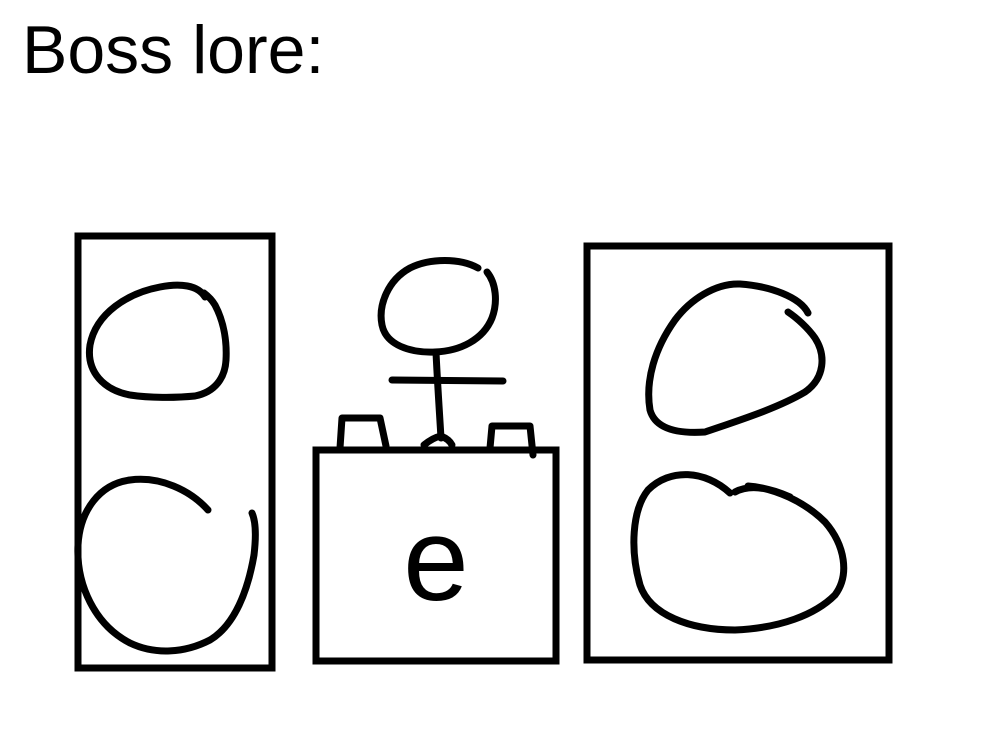 This screenshot has height=750, width=1000. What do you see at coordinates (447, 380) in the screenshot?
I see `figure-arms` at bounding box center [447, 380].